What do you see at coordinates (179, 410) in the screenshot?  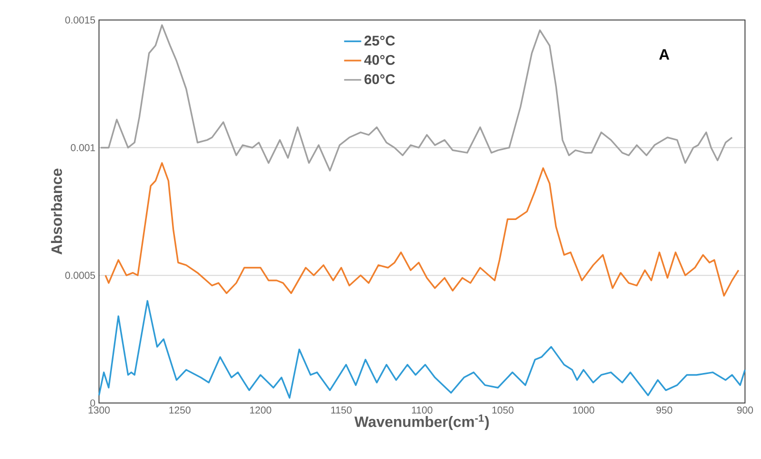 I see `x-tick-label: 1250` at bounding box center [179, 410].